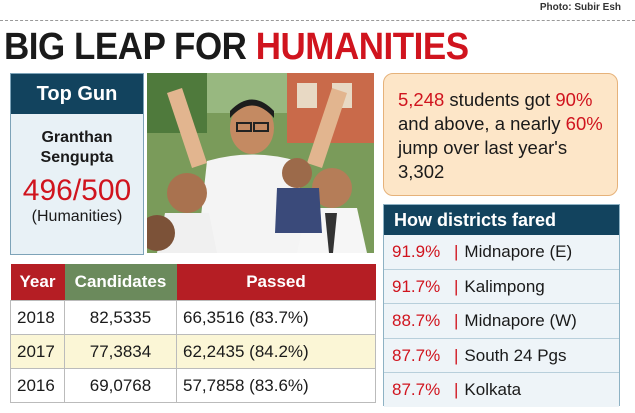 The width and height of the screenshot is (635, 413). What do you see at coordinates (574, 99) in the screenshot?
I see `stat-pct-90: 90%` at bounding box center [574, 99].